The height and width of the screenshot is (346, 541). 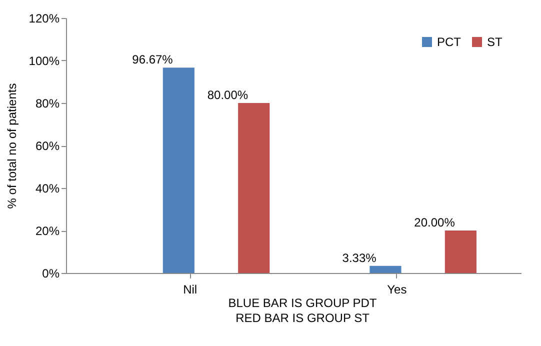 I want to click on data-label: 80.00%, so click(x=227, y=95).